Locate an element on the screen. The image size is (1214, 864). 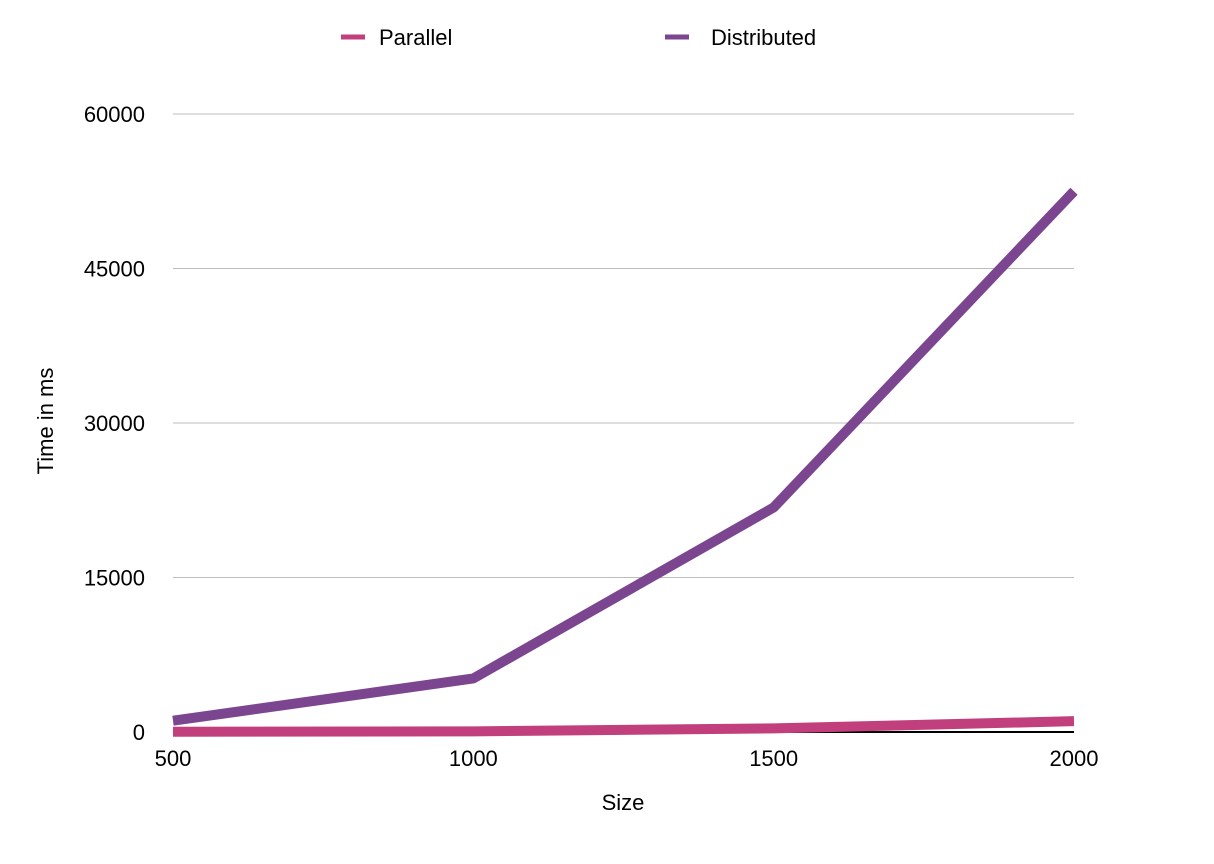
legend-label-parallel: Parallel is located at coordinates (415, 37).